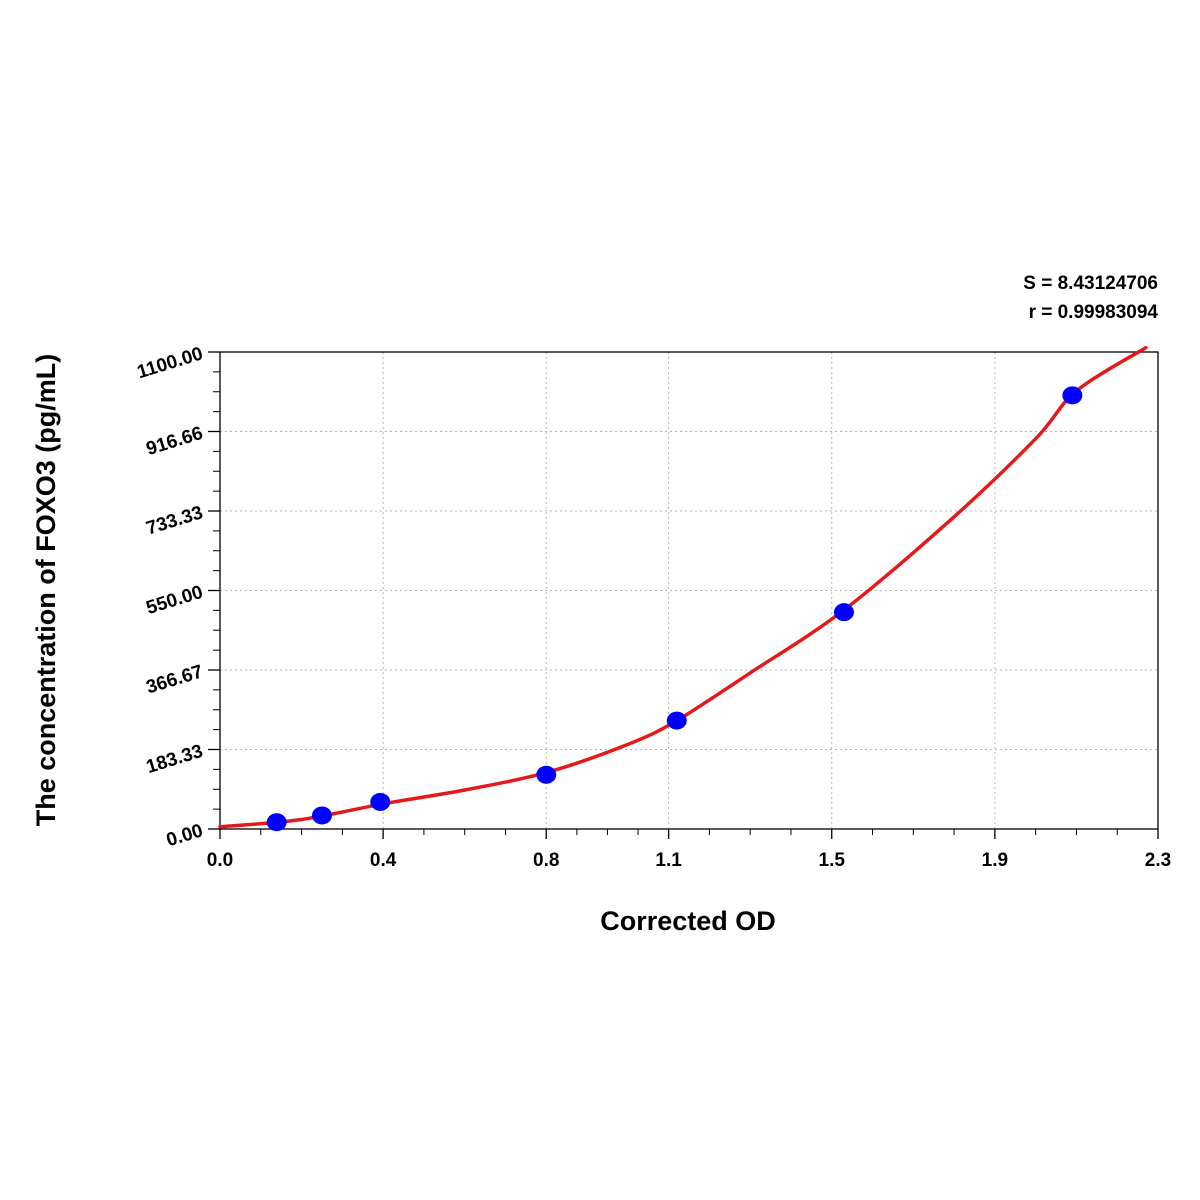  What do you see at coordinates (689, 860) in the screenshot?
I see `x-tick-labels: 0.0 0.4 0.8 1.1 1.5 1.9 2.3` at bounding box center [689, 860].